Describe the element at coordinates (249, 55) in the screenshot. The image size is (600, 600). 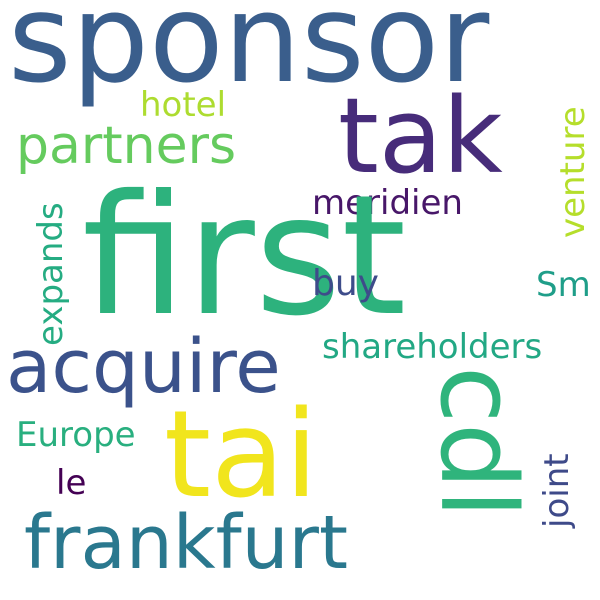
I see `word-sponsor: sponsor` at that location.